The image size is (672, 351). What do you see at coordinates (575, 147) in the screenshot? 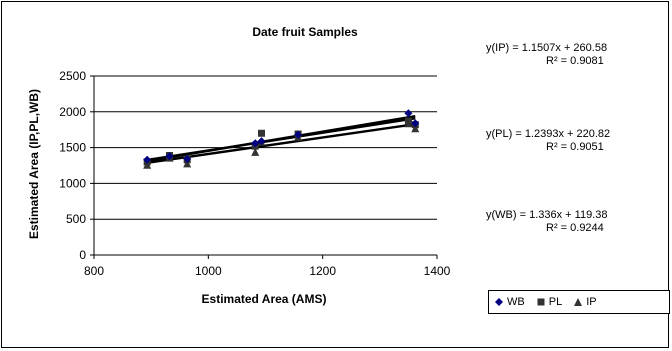
I see `trend-r2-pl: R² = 0.9051` at bounding box center [575, 147].